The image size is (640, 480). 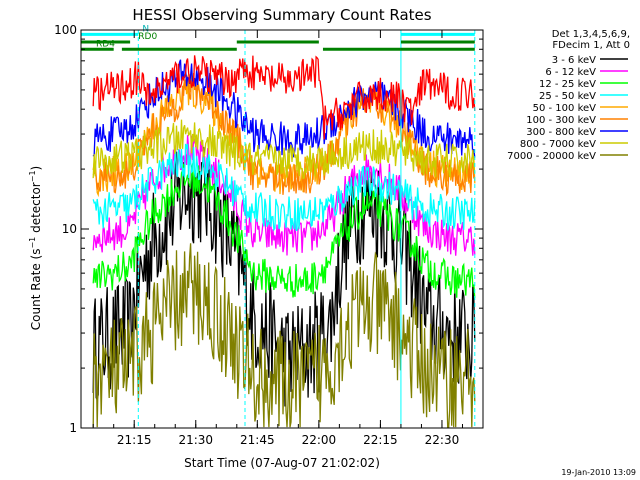 I want to click on x-tick-label-2230: 22:30, so click(x=442, y=440).